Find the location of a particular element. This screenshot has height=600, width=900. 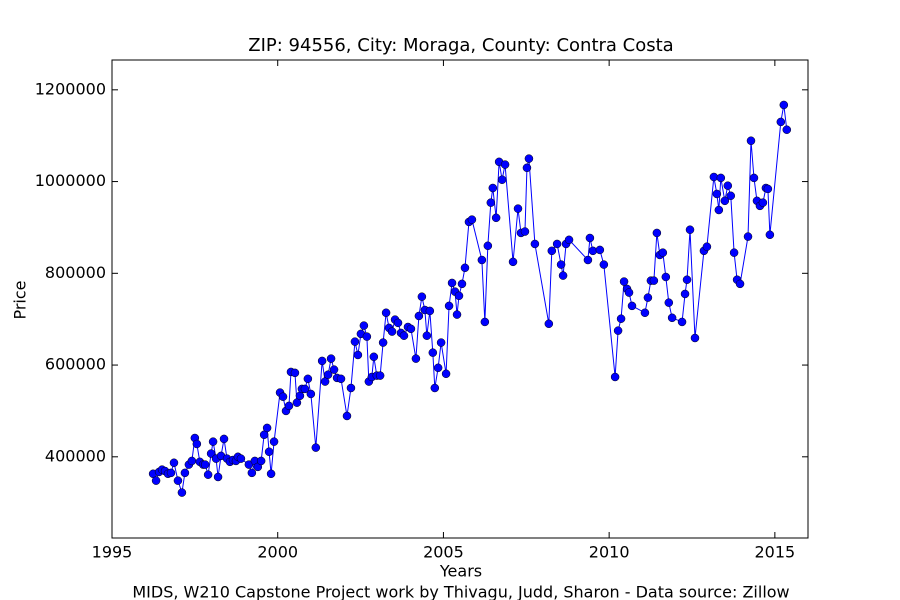

y-tick-label: 1200000 is located at coordinates (70, 88).